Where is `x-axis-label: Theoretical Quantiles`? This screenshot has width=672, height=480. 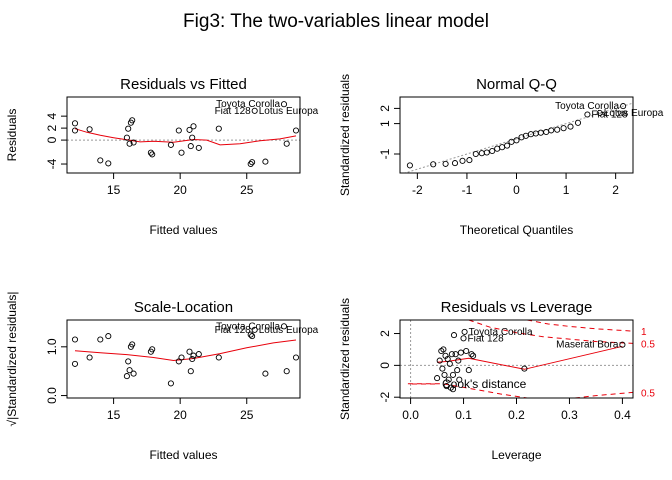
x-axis-label: Theoretical Quantiles is located at coordinates (516, 230).